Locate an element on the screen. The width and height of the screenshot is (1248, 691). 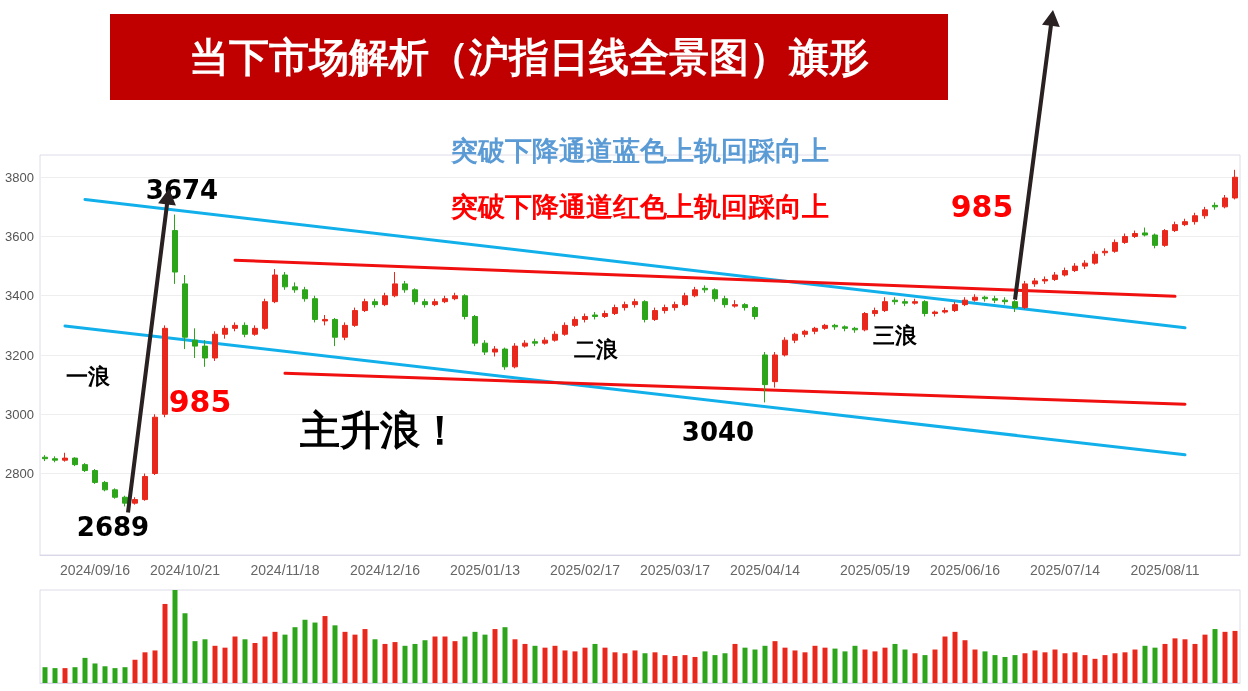
annotation: 3040 is located at coordinates (718, 432).